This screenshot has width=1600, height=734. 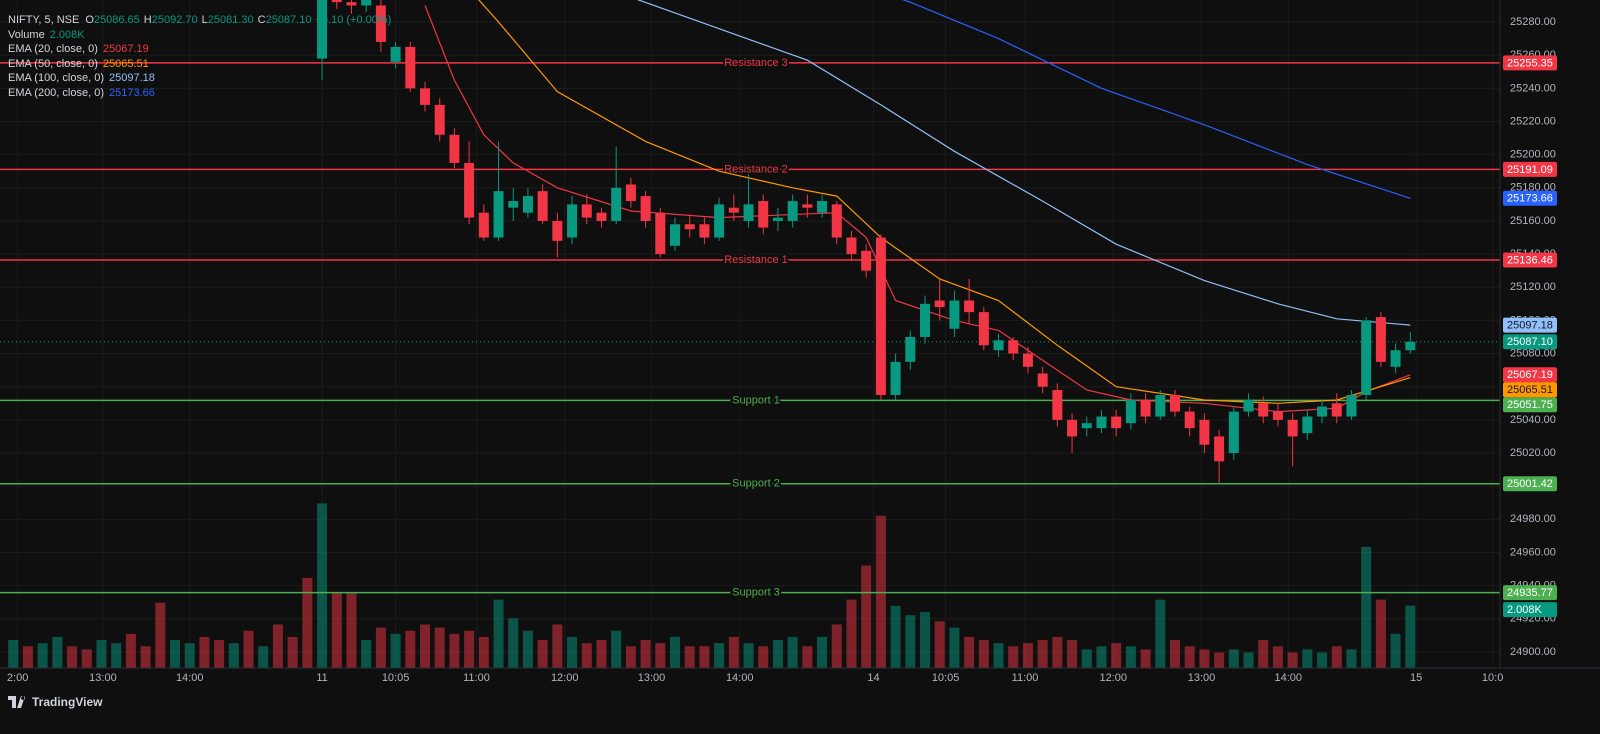 I want to click on price-label: 25087.10, so click(x=1530, y=342).